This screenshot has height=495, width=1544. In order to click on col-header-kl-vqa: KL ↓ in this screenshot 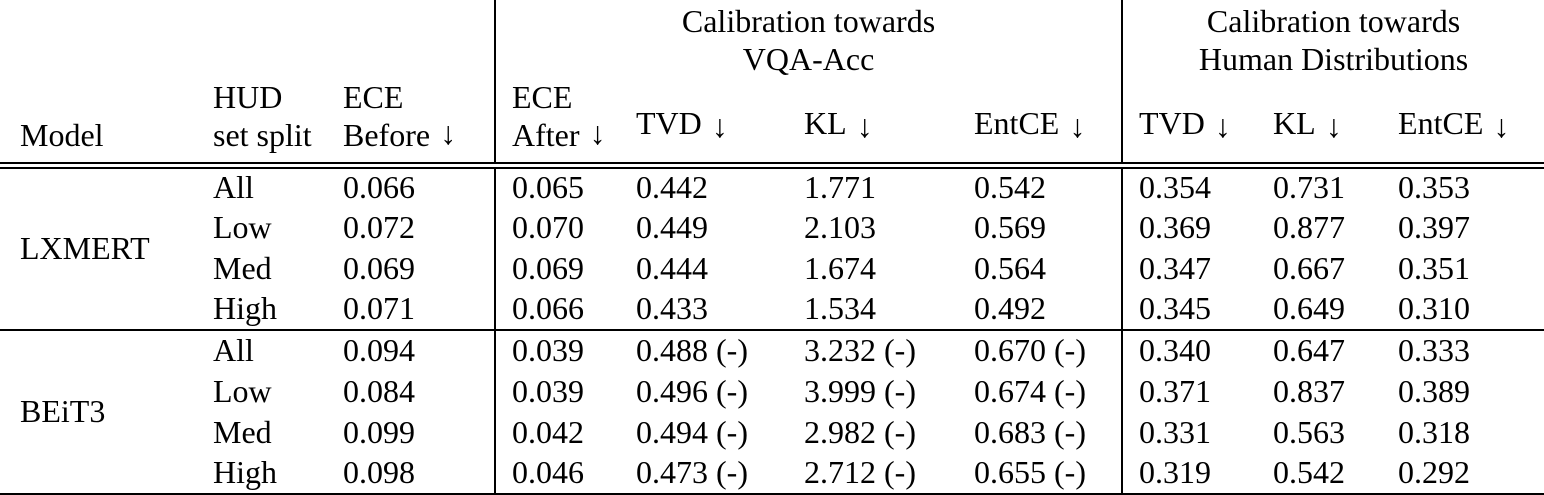, I will do `click(873, 123)`.